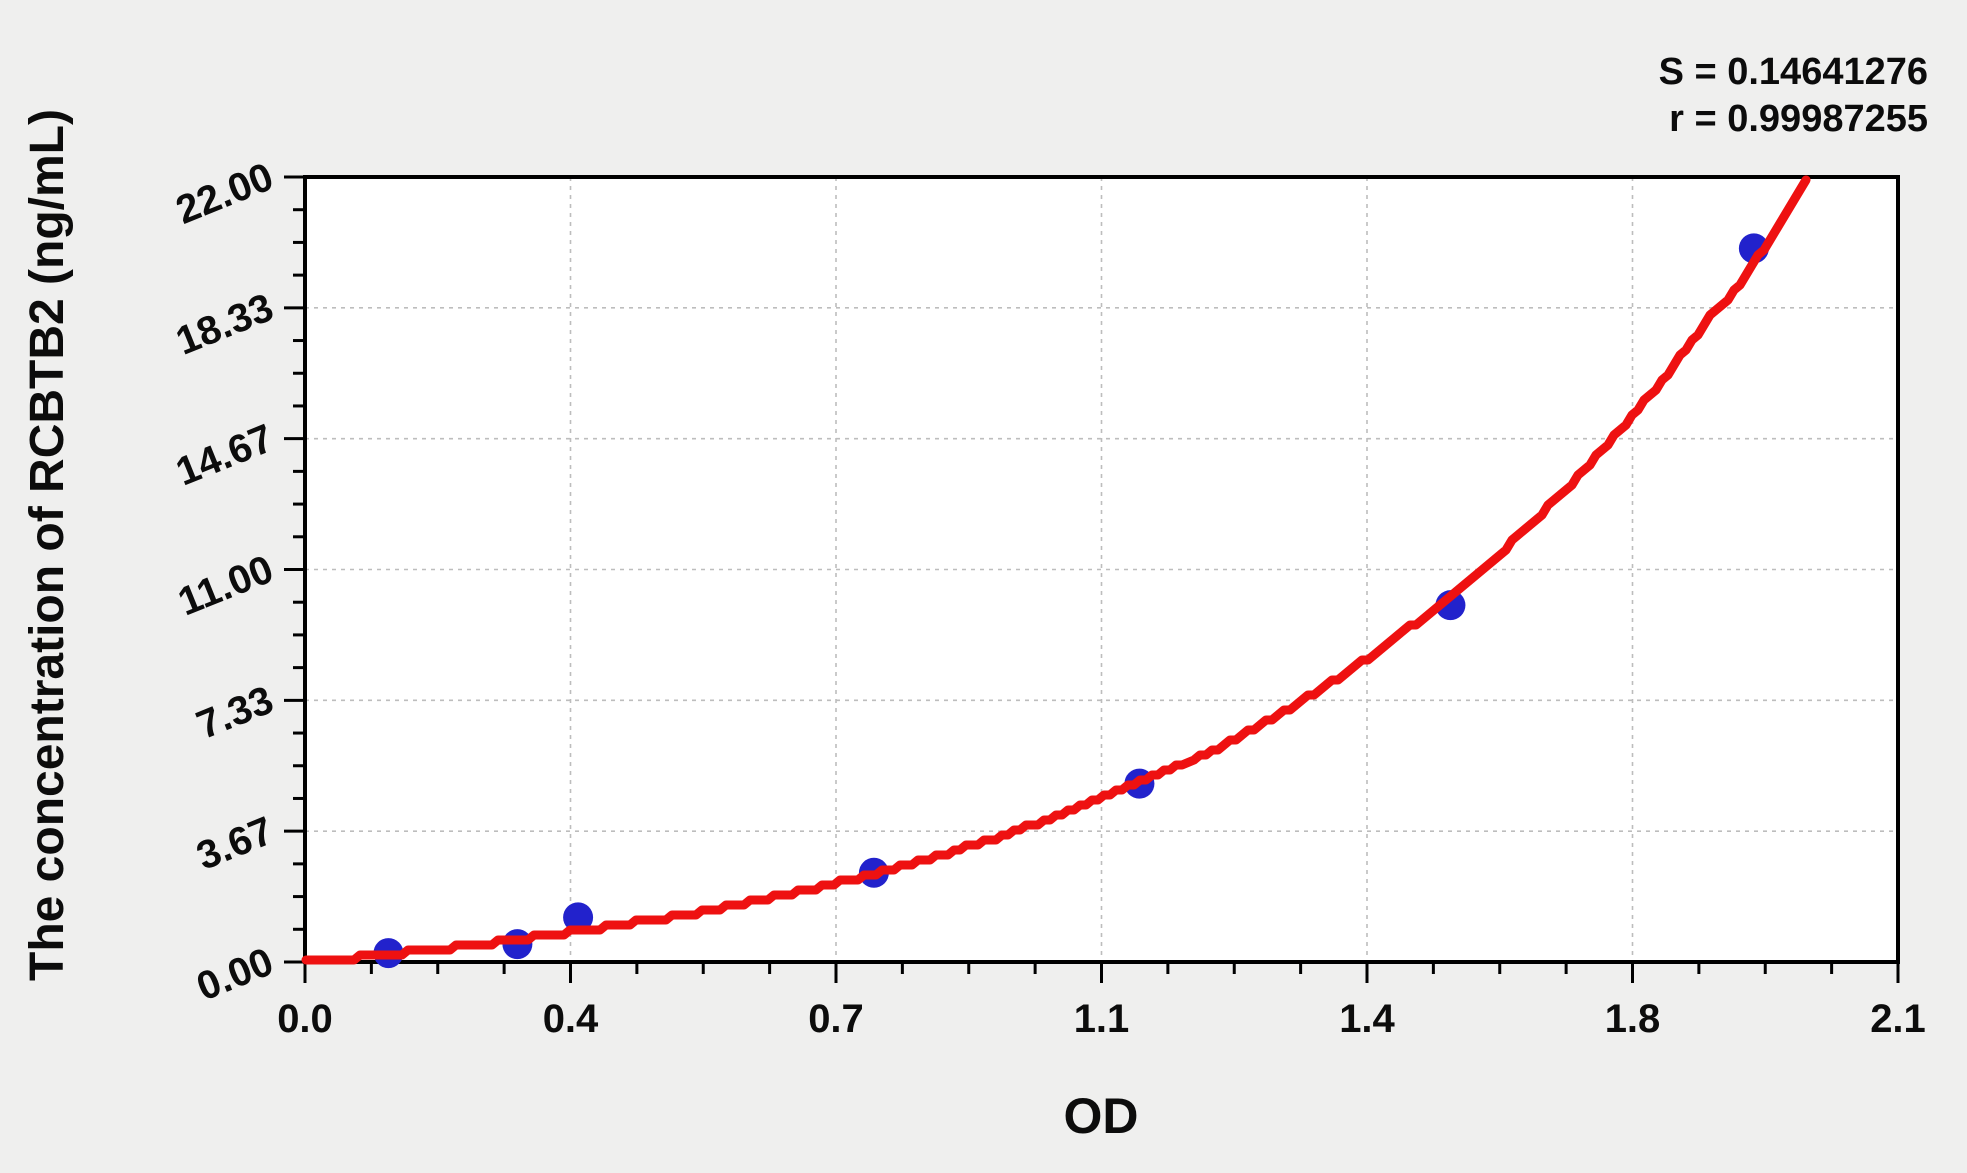 This screenshot has width=1967, height=1173. I want to click on x-tick-label: 0.4, so click(571, 1019).